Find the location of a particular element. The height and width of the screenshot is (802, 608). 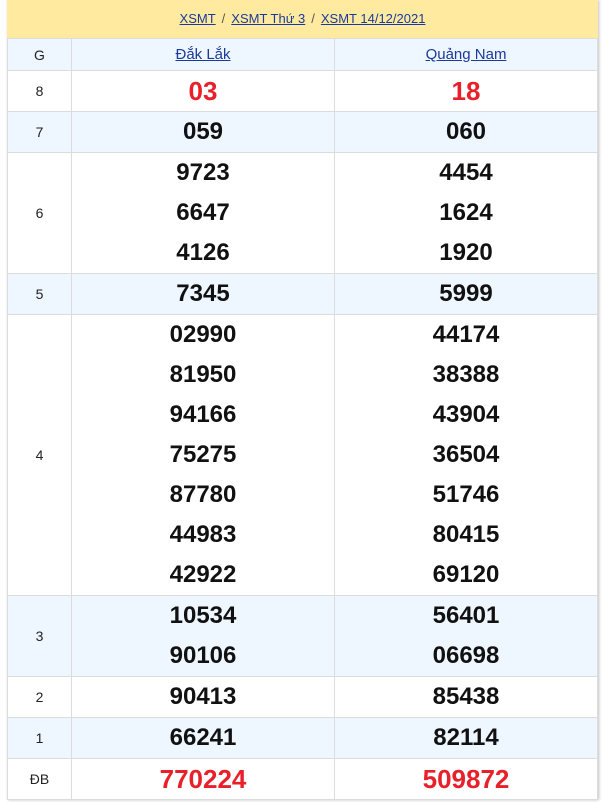

prize-number: 1624 is located at coordinates (466, 212).